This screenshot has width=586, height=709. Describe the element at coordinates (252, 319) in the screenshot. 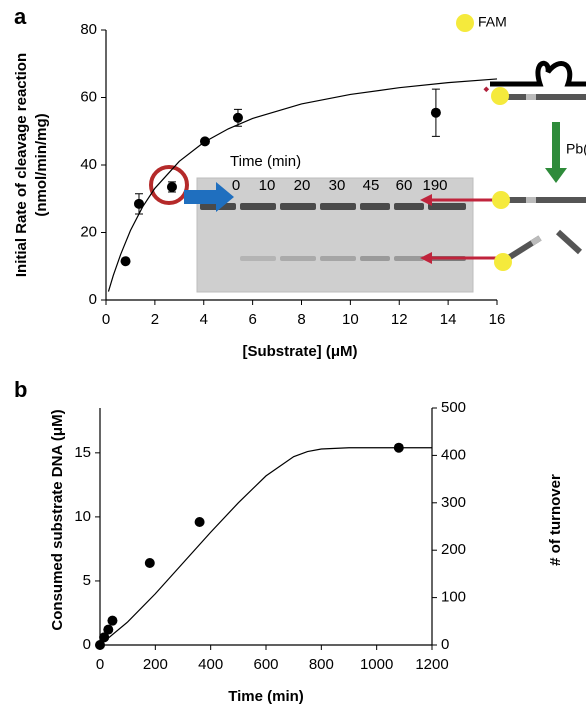

I see `x-tick-label: 6` at that location.